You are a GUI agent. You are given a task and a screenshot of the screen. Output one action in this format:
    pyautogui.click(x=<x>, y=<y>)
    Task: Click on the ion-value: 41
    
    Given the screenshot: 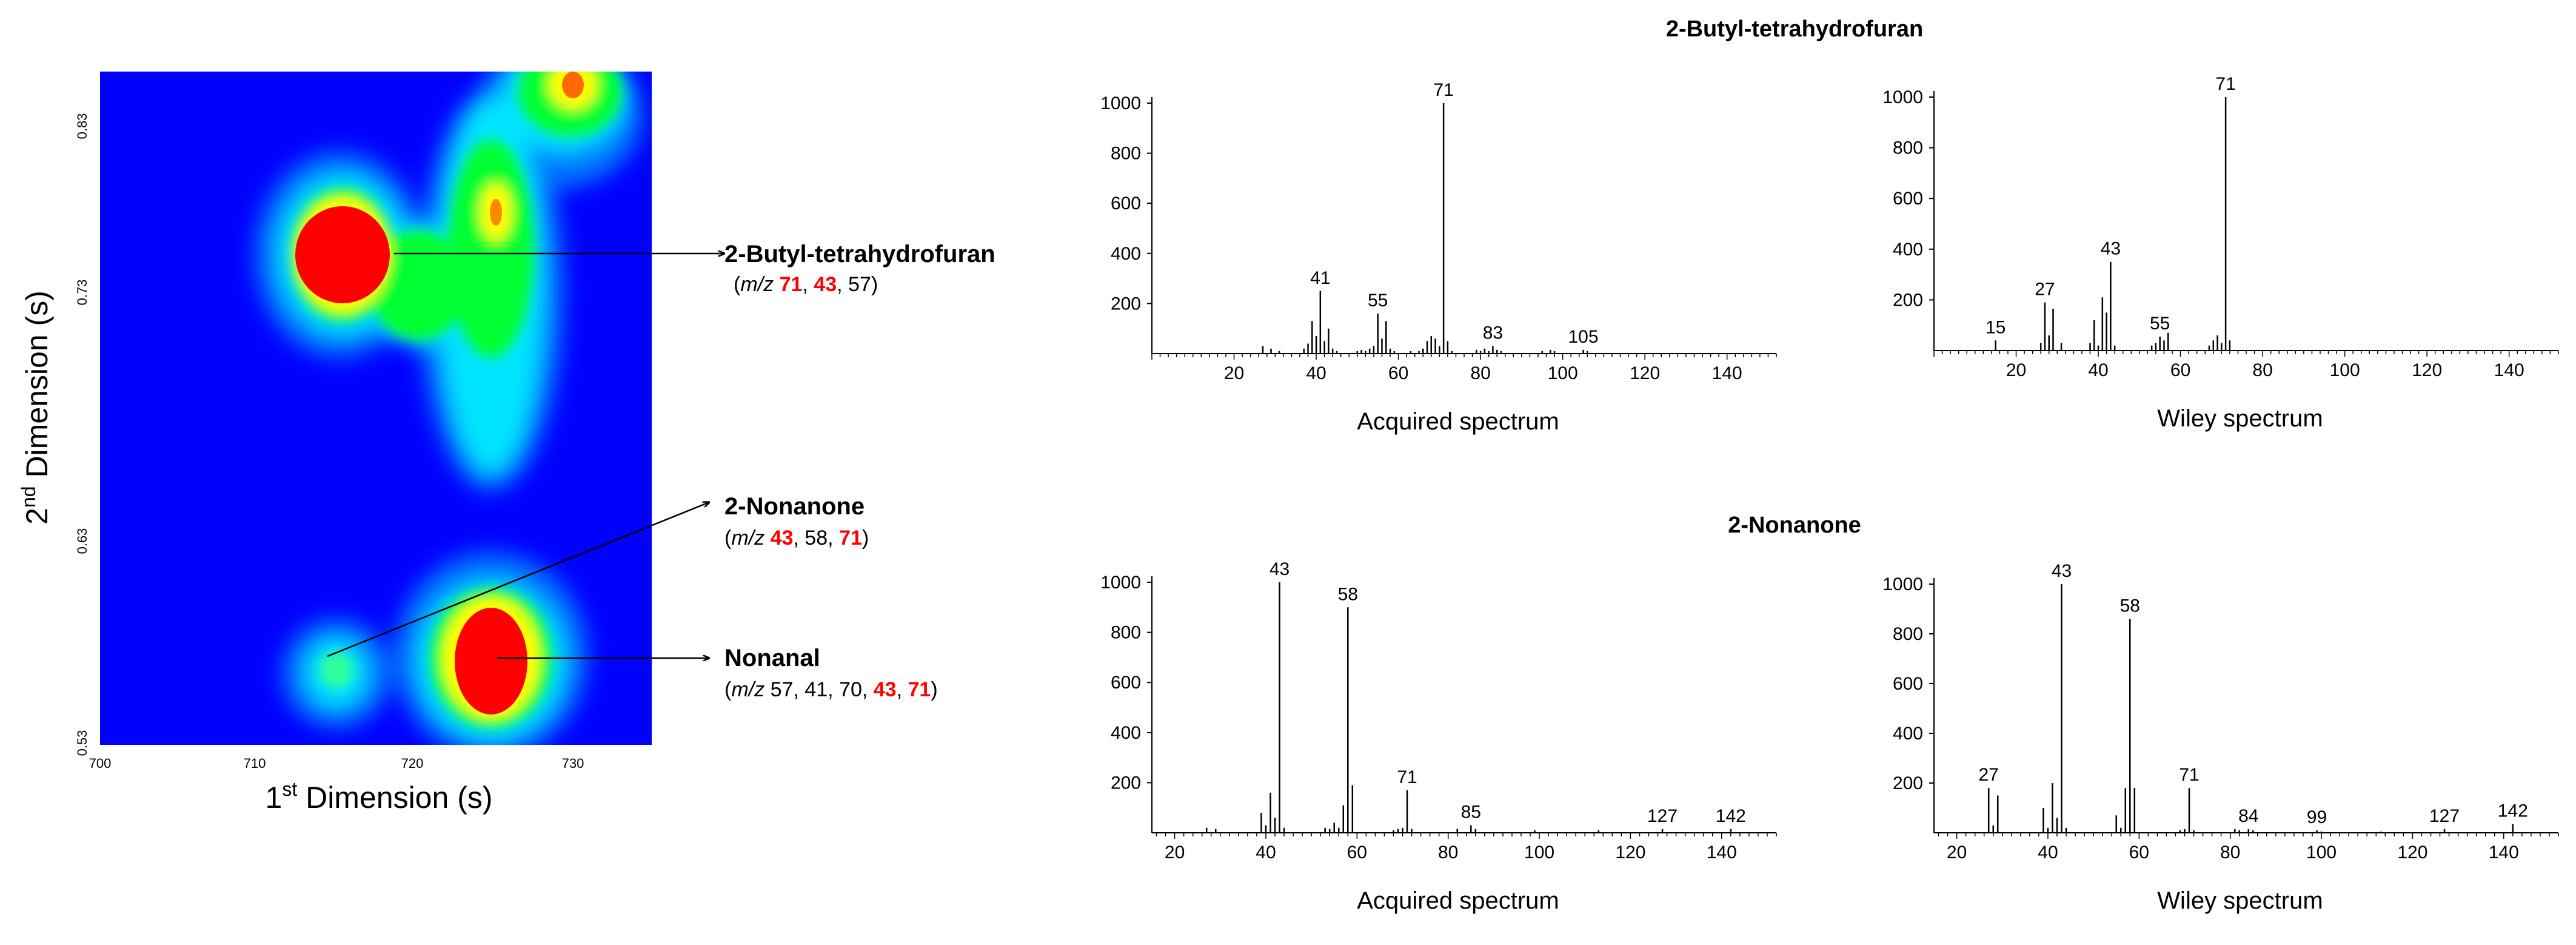 What is the action you would take?
    pyautogui.click(x=816, y=689)
    